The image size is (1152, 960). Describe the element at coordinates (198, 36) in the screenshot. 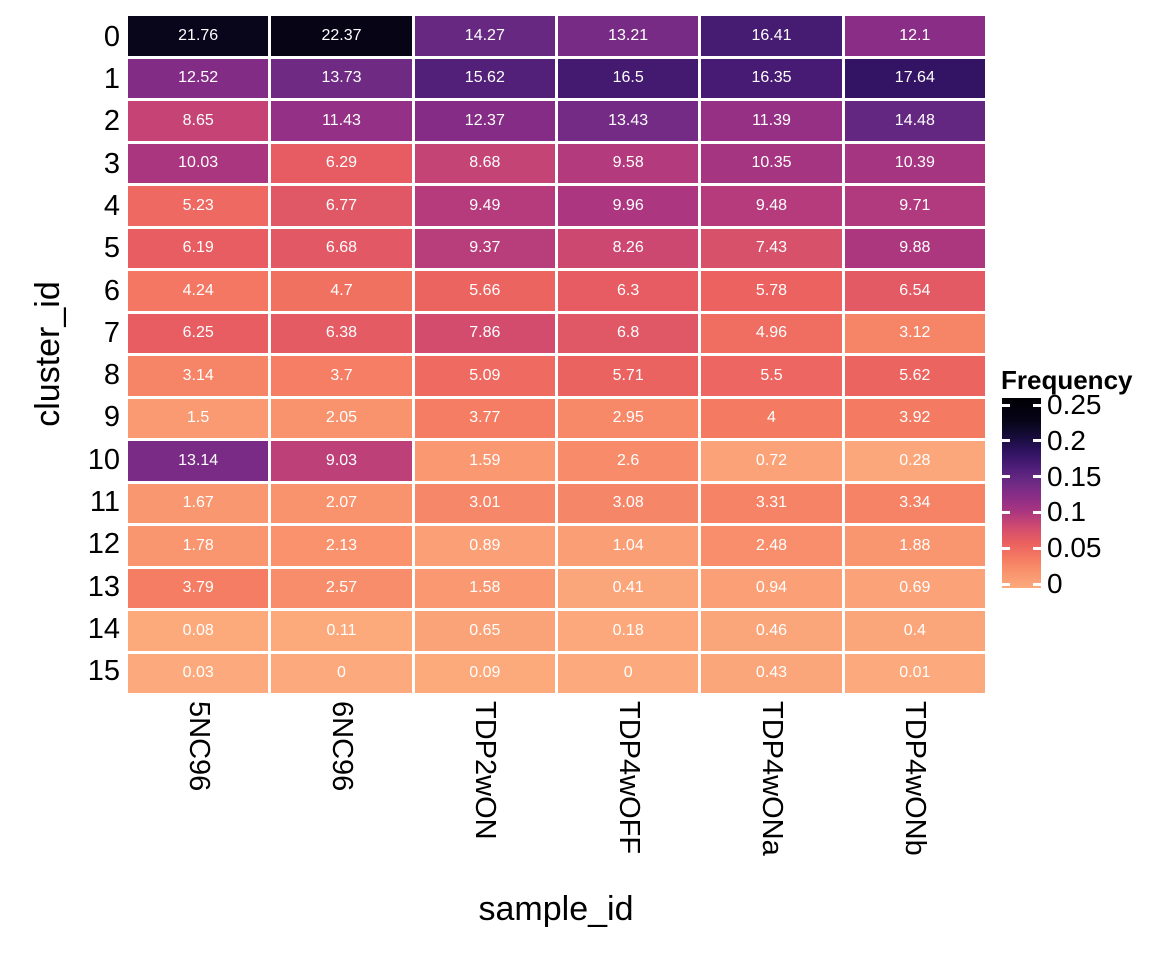

I see `heatmap-cell: 21.76` at that location.